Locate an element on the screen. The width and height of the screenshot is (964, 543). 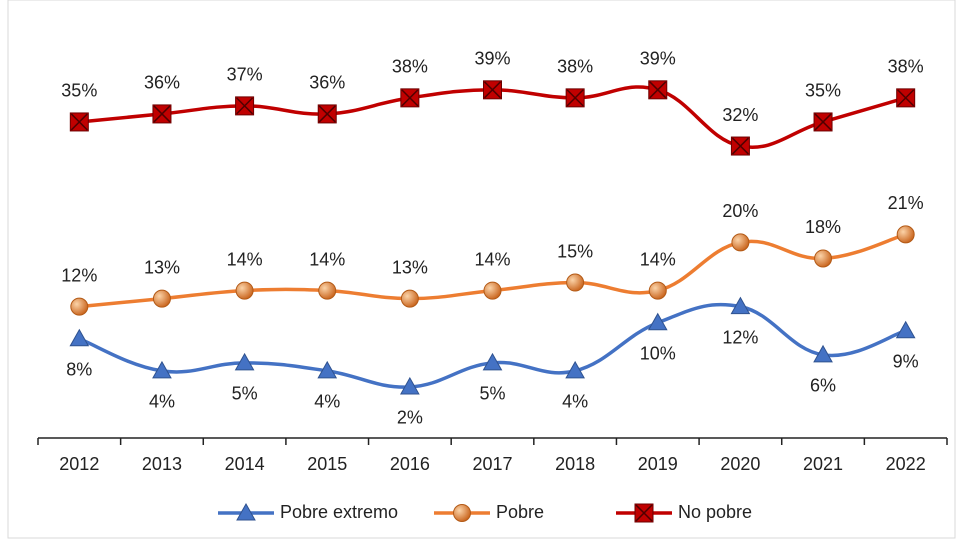
x-tick-label: 2022 is located at coordinates (906, 464).